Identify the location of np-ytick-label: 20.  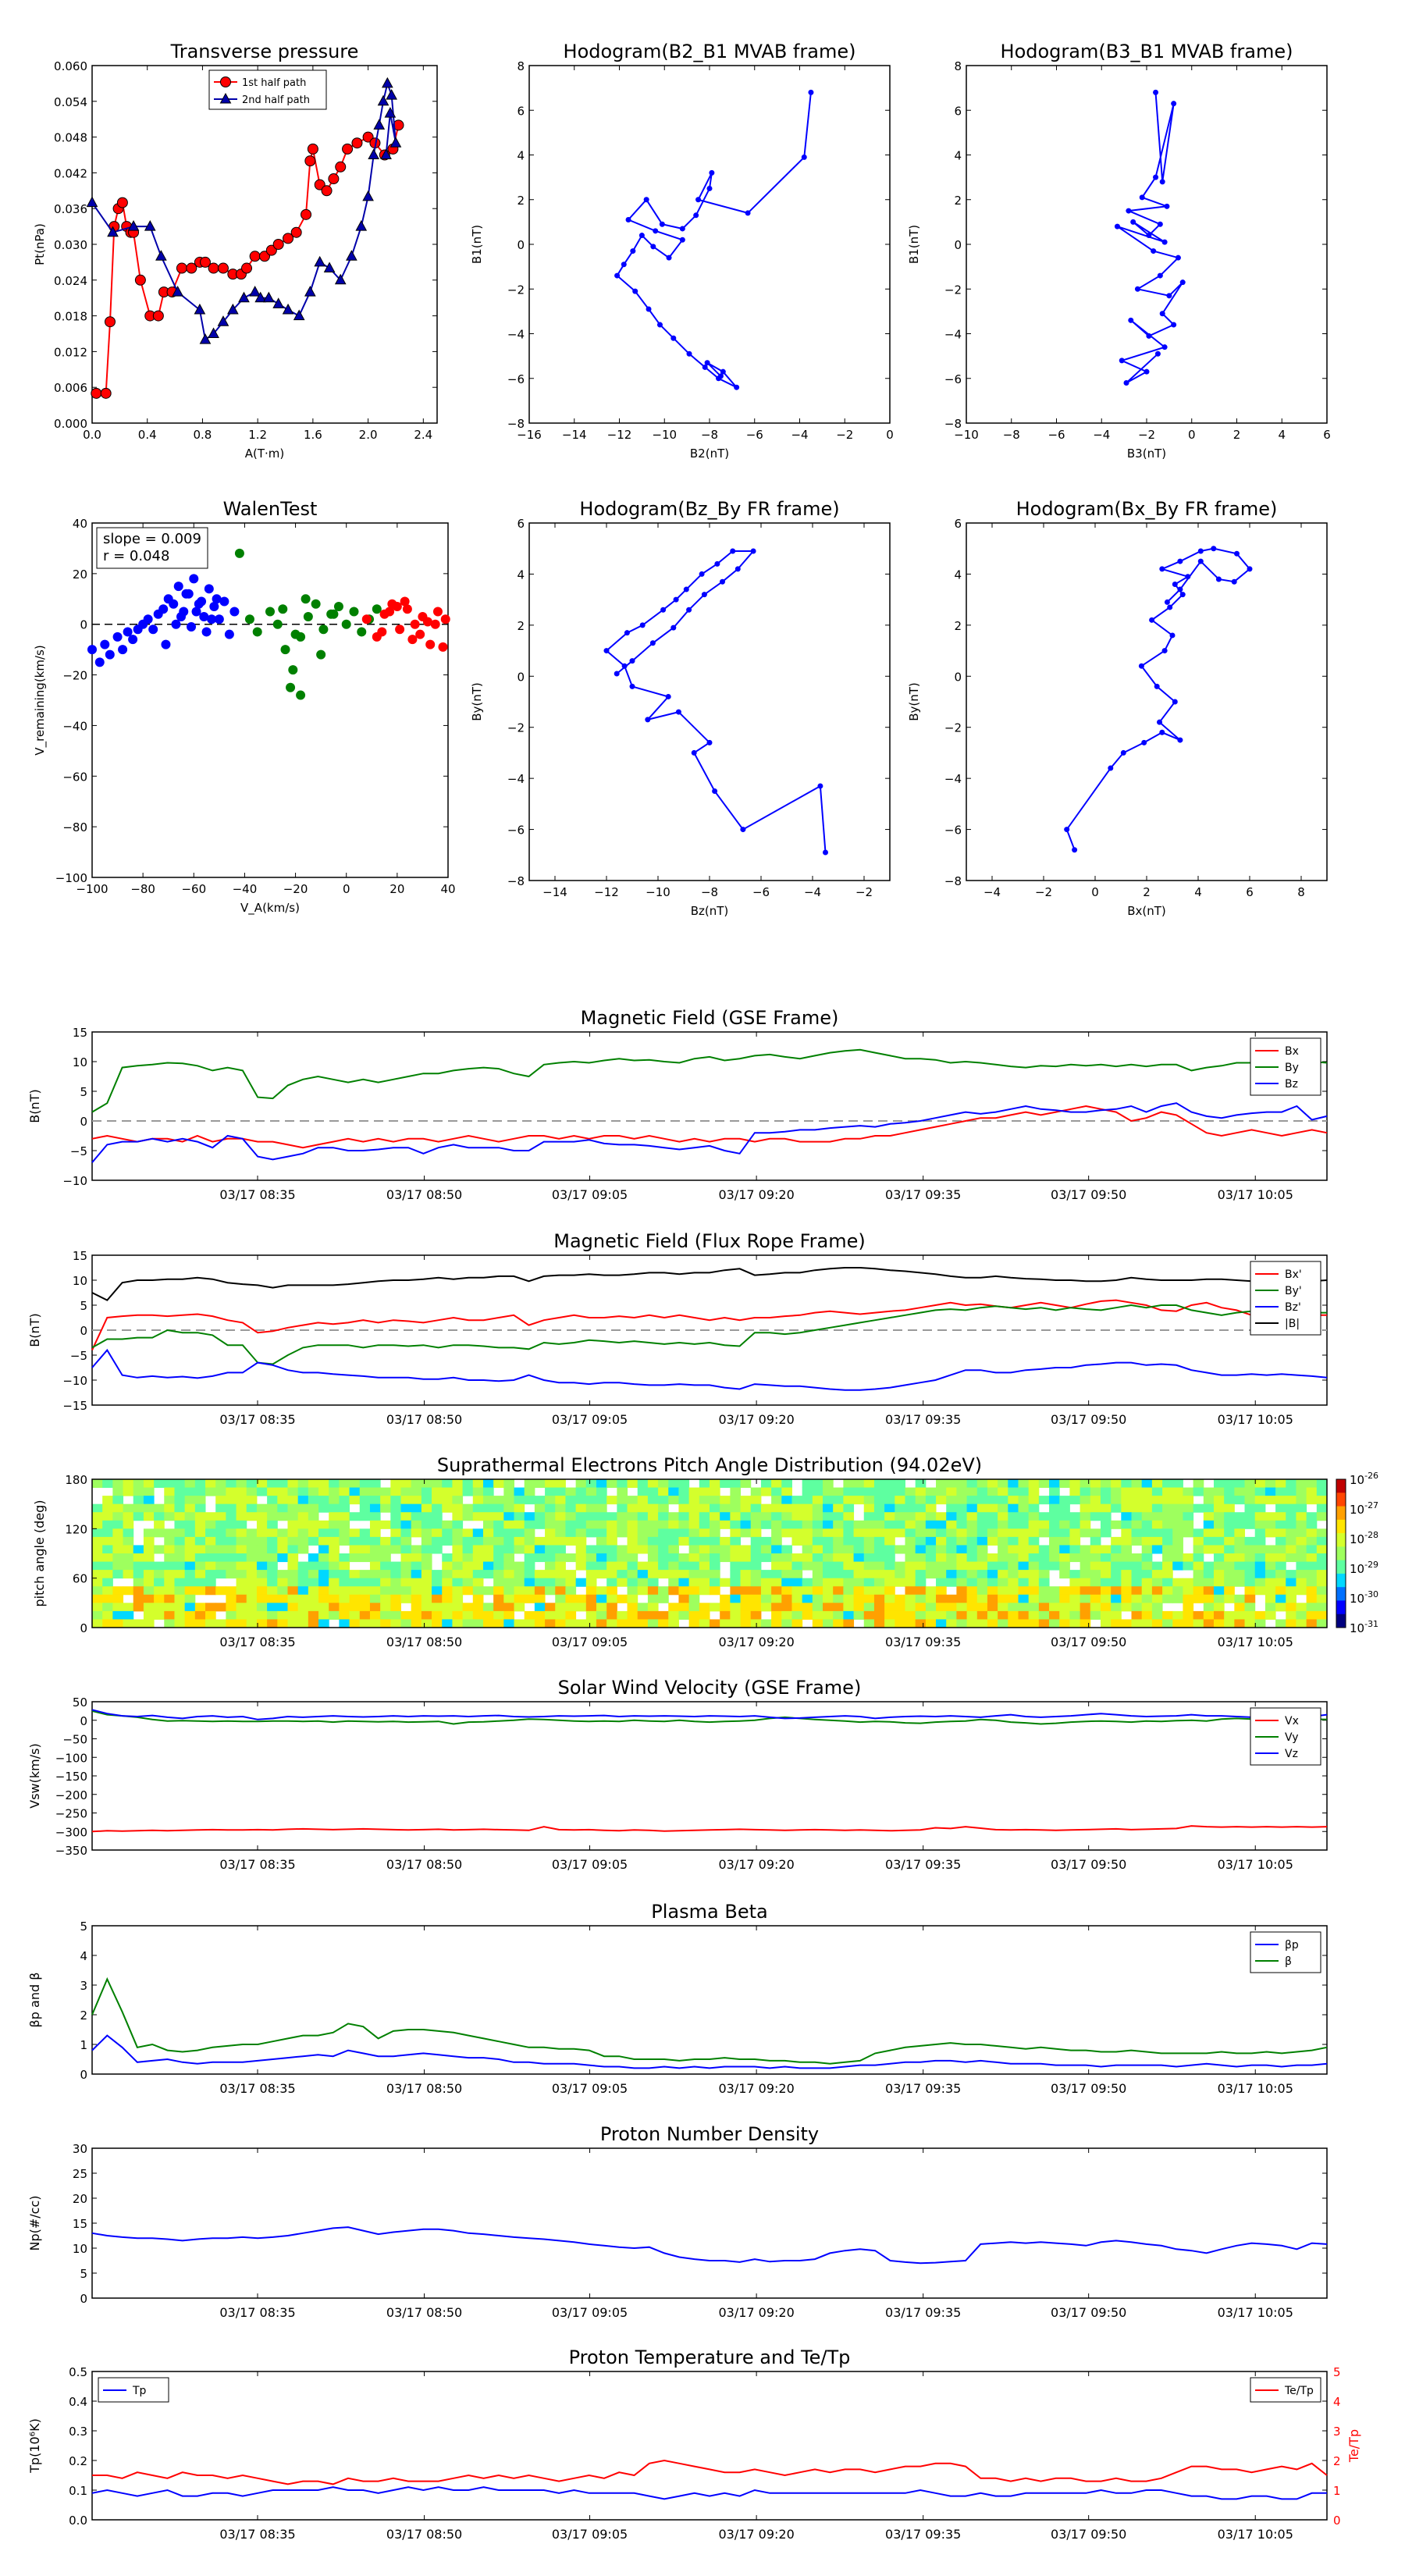
(80, 2199).